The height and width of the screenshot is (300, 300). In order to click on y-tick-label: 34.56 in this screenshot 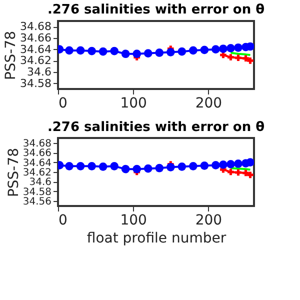, I will do `click(37, 202)`.